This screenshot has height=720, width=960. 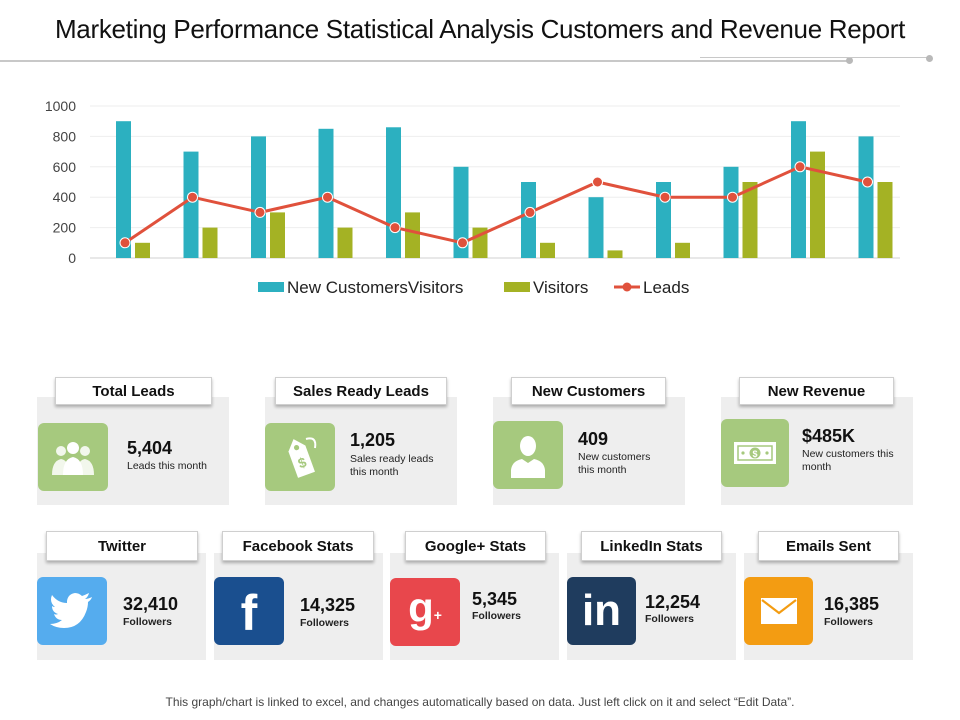 What do you see at coordinates (815, 57) in the screenshot?
I see `title-divider-short` at bounding box center [815, 57].